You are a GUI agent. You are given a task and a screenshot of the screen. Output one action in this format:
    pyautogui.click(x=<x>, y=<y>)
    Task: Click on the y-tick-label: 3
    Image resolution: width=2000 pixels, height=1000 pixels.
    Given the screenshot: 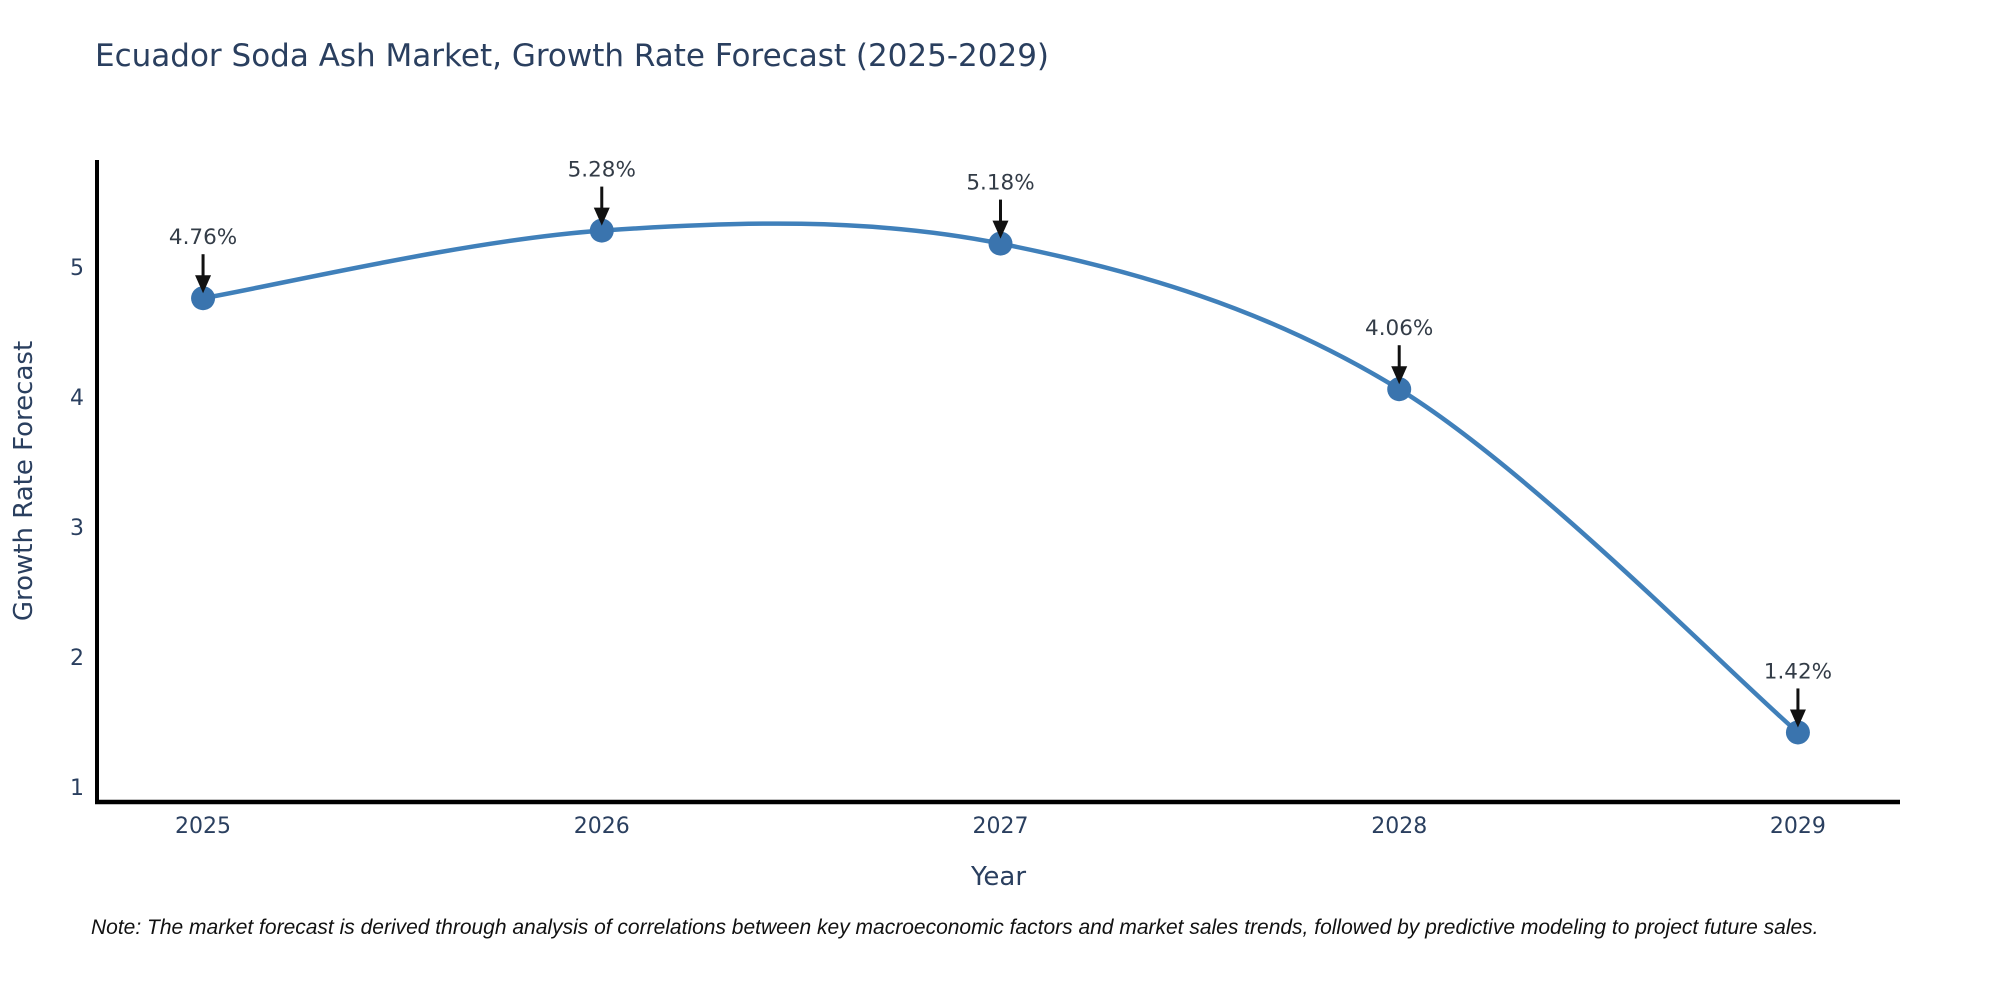 What is the action you would take?
    pyautogui.click(x=77, y=528)
    